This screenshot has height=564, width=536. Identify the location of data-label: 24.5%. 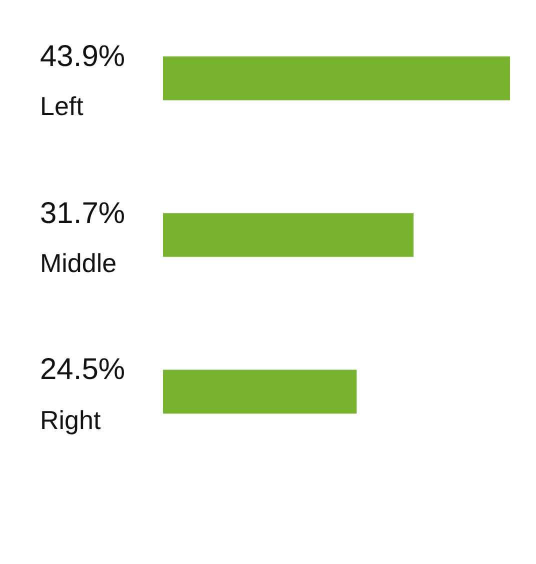
(83, 369).